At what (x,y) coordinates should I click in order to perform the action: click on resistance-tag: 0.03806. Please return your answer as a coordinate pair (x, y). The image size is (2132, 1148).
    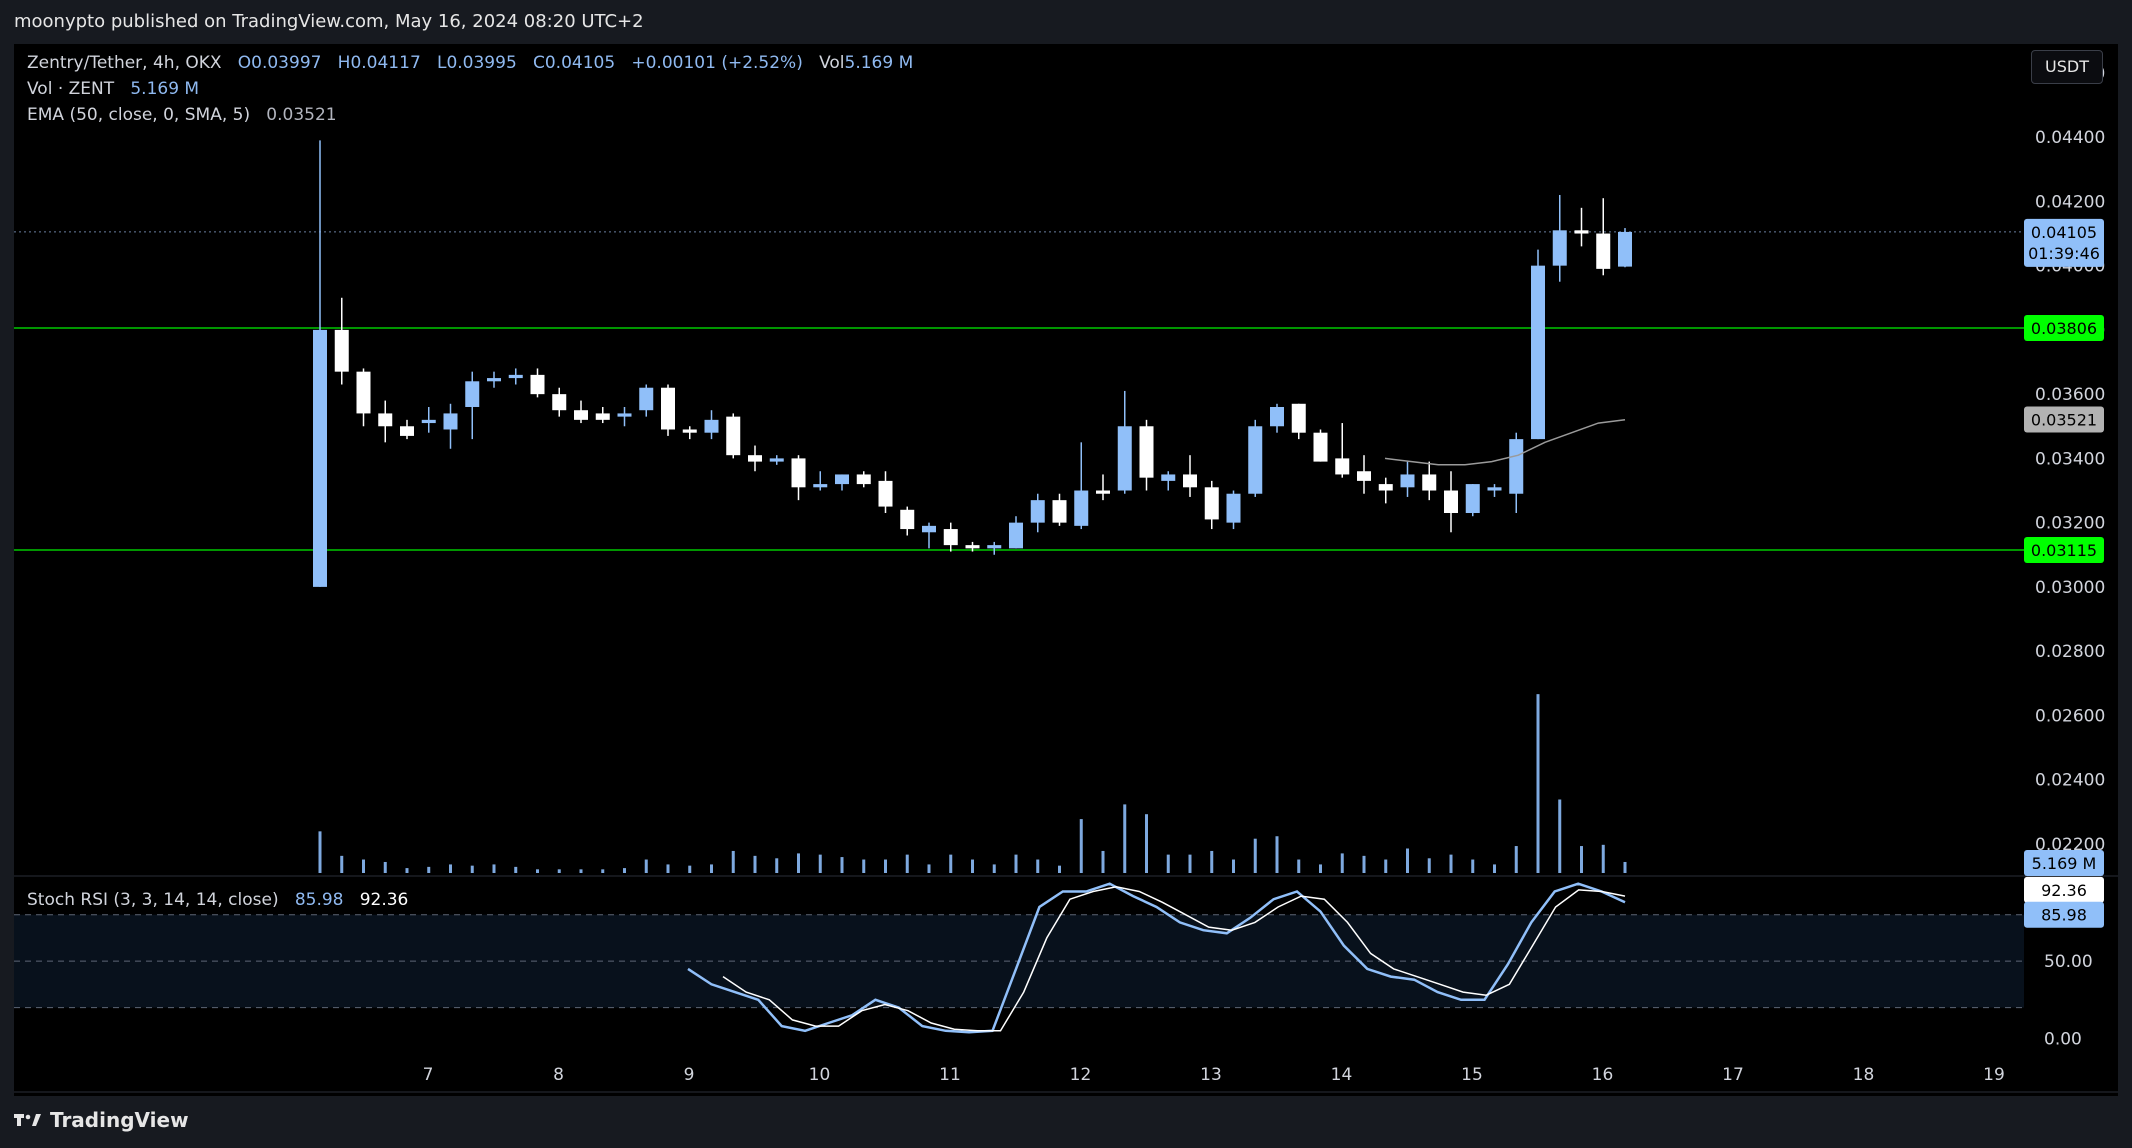
    Looking at the image, I should click on (2064, 327).